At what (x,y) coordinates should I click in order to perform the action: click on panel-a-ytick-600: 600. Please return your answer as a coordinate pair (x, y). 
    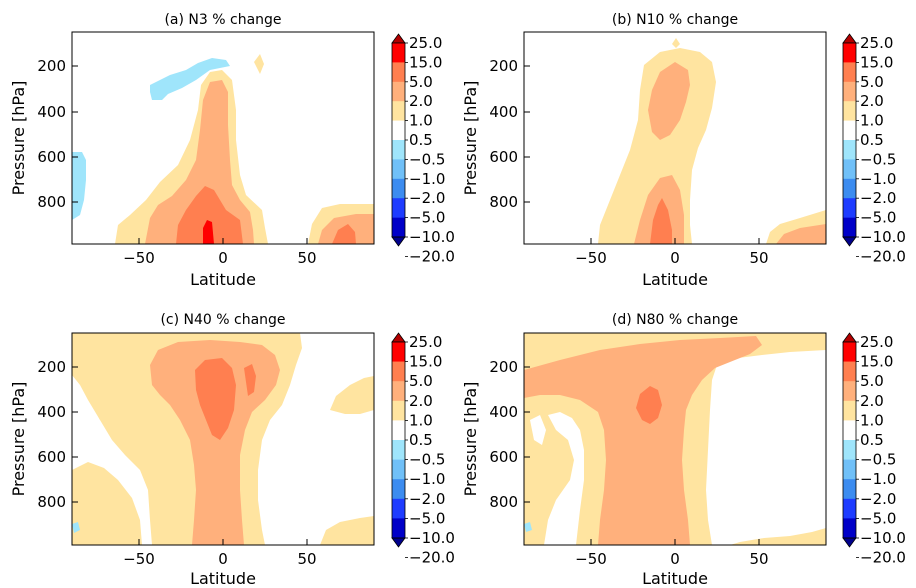
    Looking at the image, I should click on (51, 157).